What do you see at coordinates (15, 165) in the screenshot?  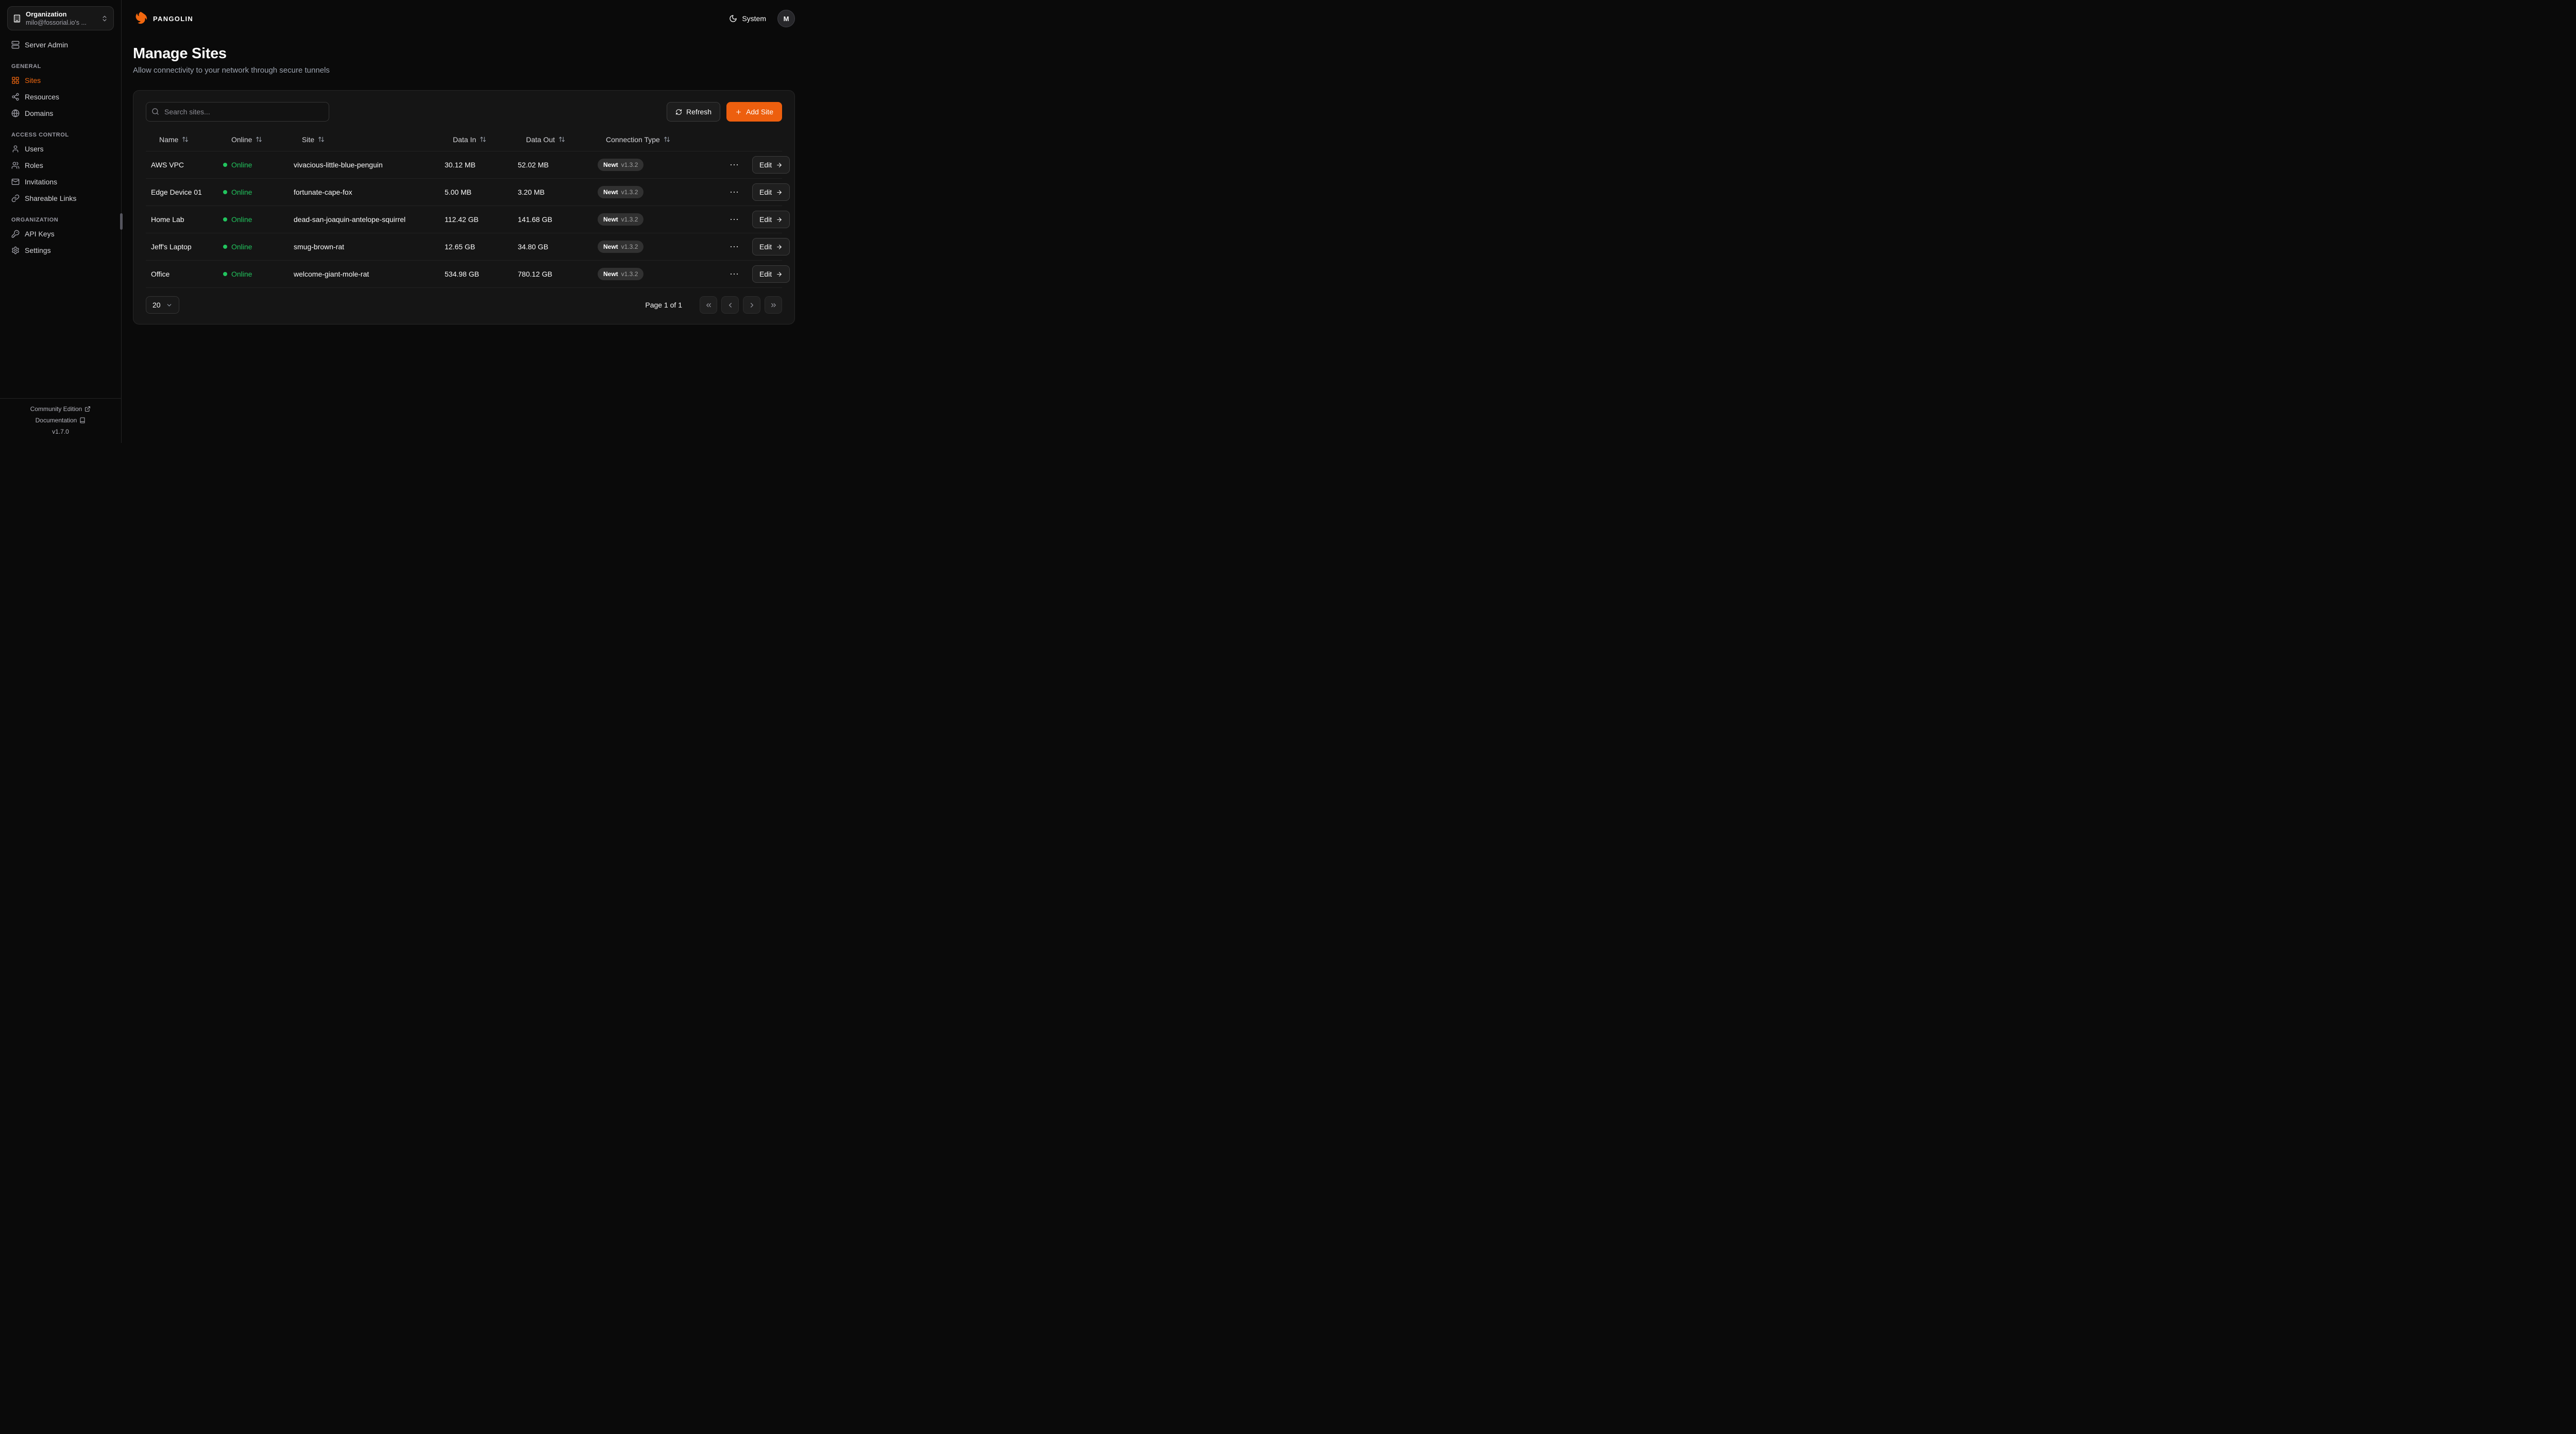 I see `users-icon` at bounding box center [15, 165].